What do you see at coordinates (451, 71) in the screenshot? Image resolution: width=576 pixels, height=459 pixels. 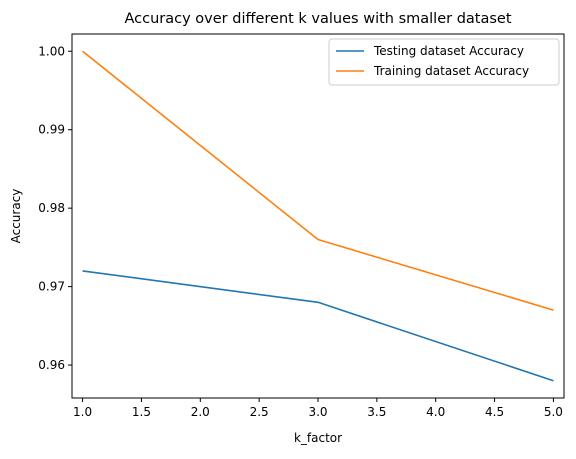 I see `legend-entry-label: Training dataset Accuracy` at bounding box center [451, 71].